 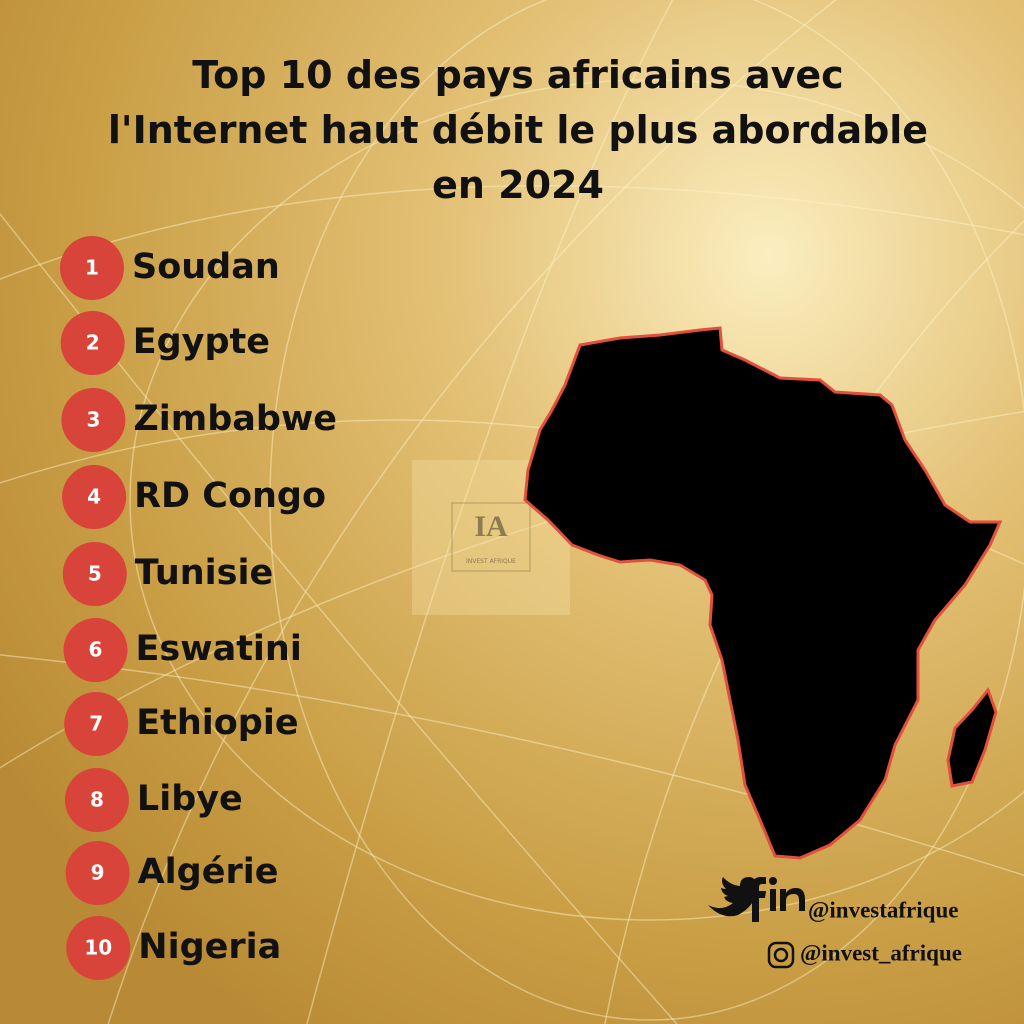 What do you see at coordinates (734, 897) in the screenshot?
I see `twitter-icon` at bounding box center [734, 897].